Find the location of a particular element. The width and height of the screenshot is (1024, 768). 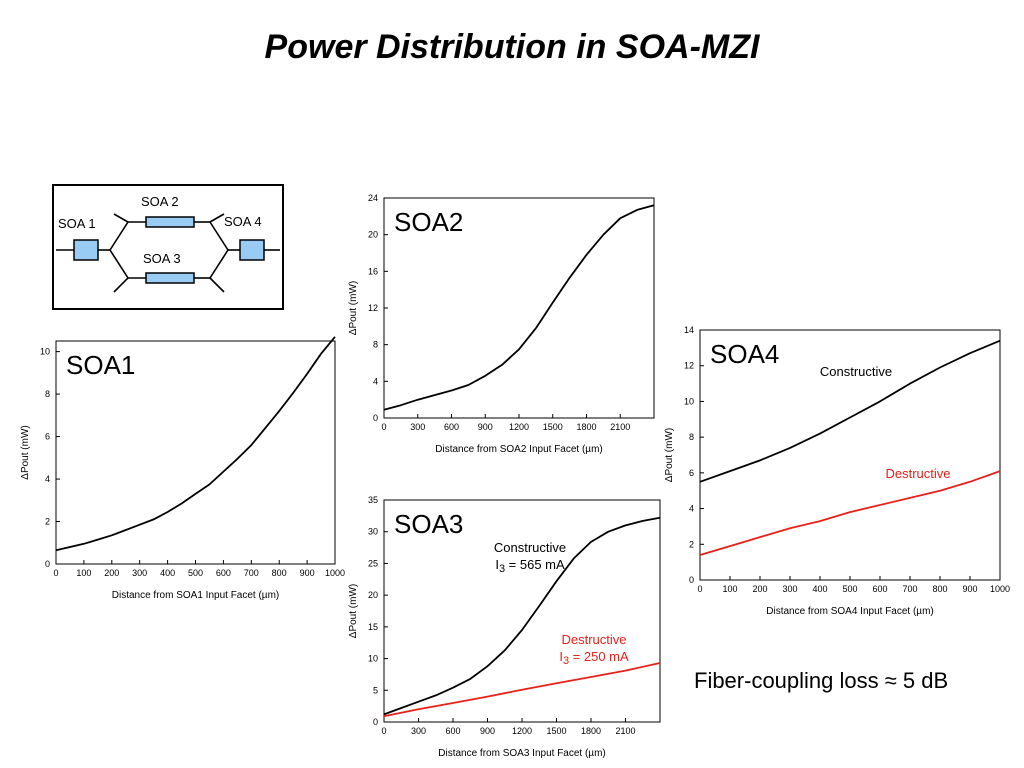

x-axis-label: Distance from SOA1 Input Facet (µm) is located at coordinates (195, 595).